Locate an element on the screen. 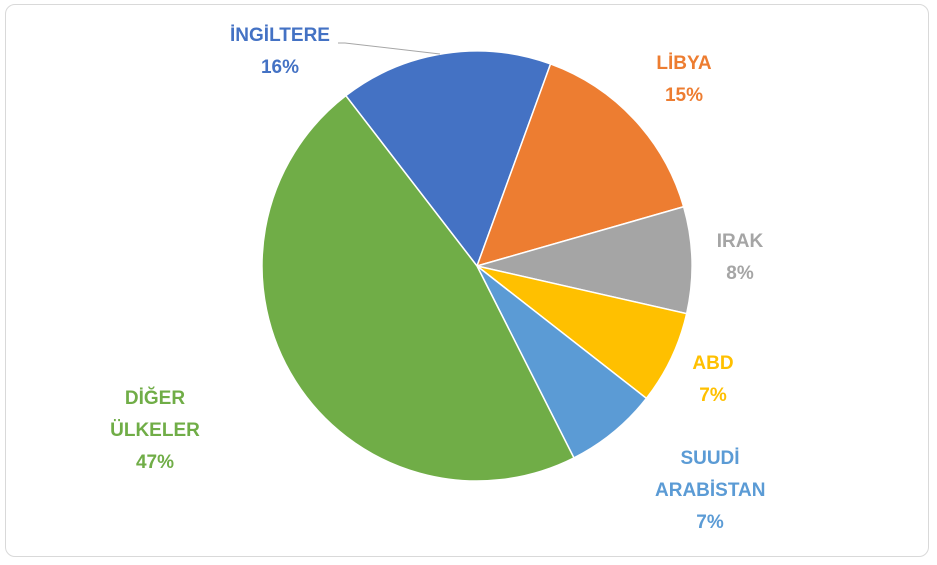 The image size is (937, 565). value-label: 16% is located at coordinates (280, 67).